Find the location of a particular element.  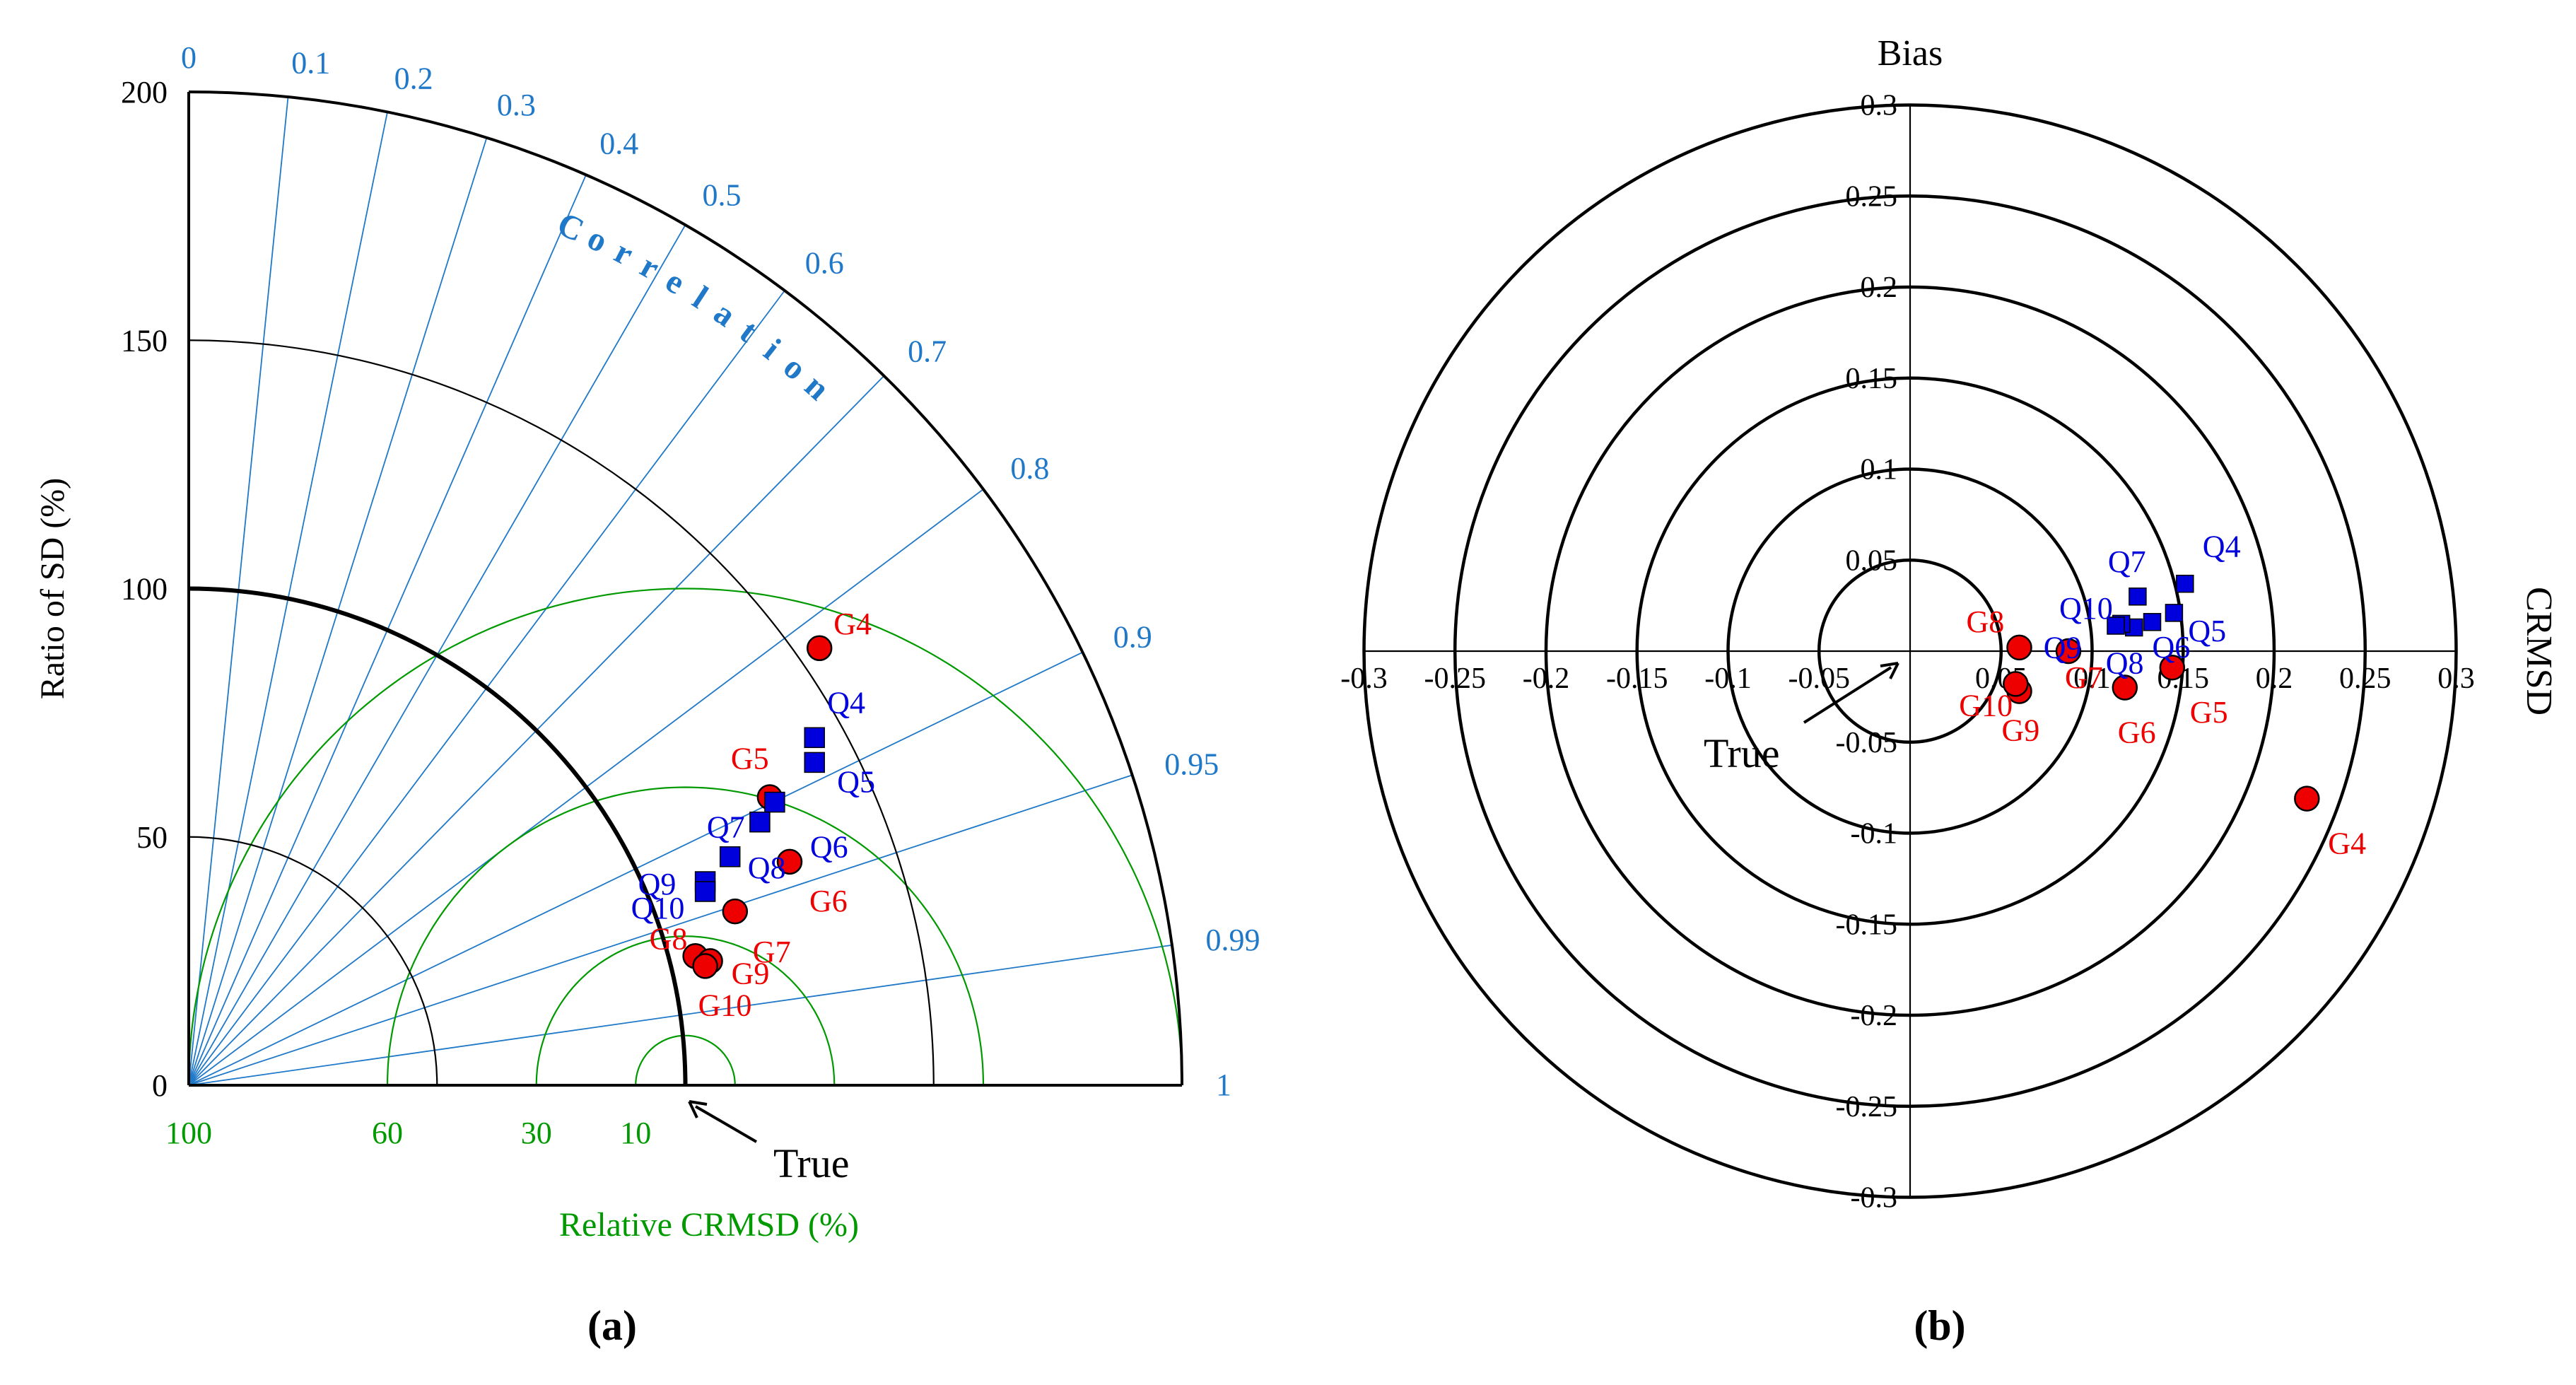

y-tick-label-0-3: -0.3 is located at coordinates (1874, 1198).